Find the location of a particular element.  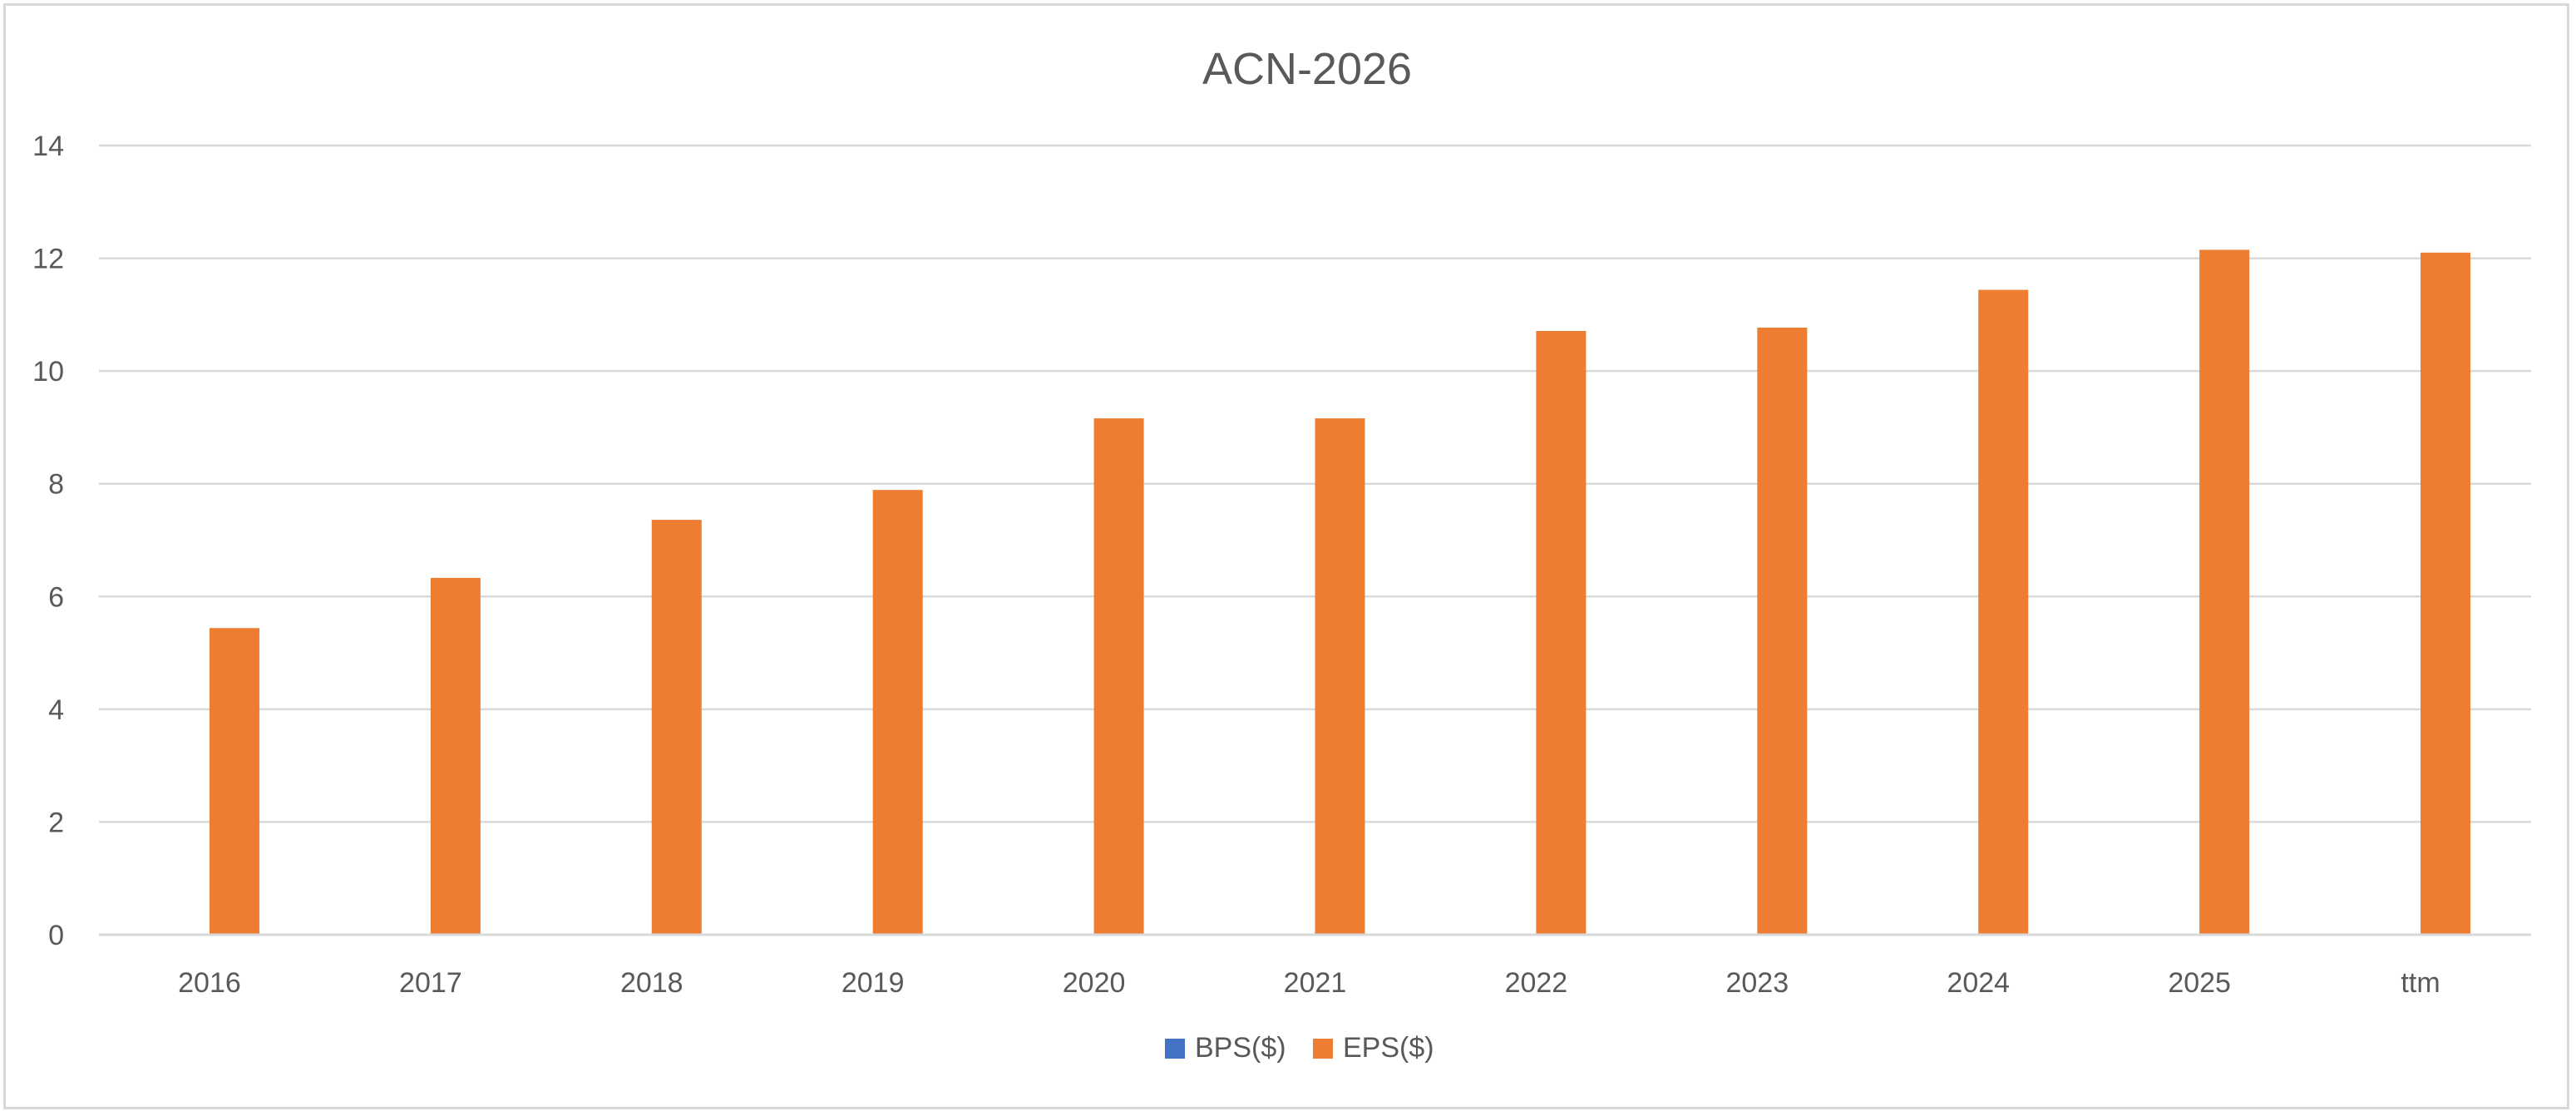

legend-label: BPS($) is located at coordinates (1240, 1048).